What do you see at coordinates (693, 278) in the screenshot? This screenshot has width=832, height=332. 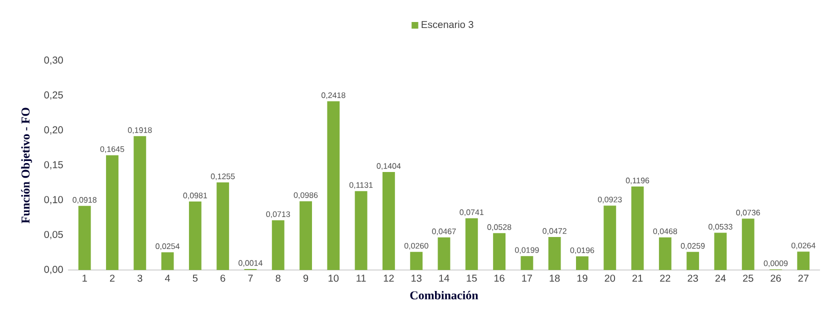 I see `x-tick-label: 23` at bounding box center [693, 278].